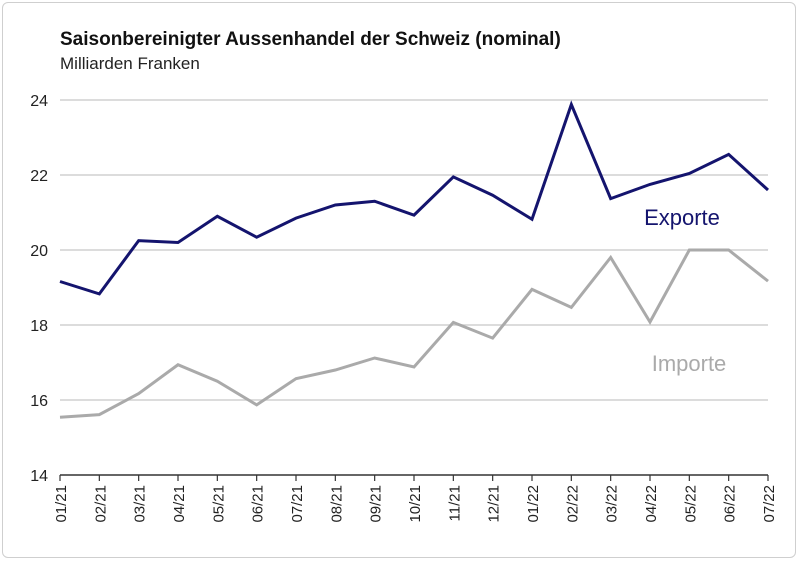 Image resolution: width=800 pixels, height=562 pixels. What do you see at coordinates (39, 101) in the screenshot?
I see `y-tick-label: 24` at bounding box center [39, 101].